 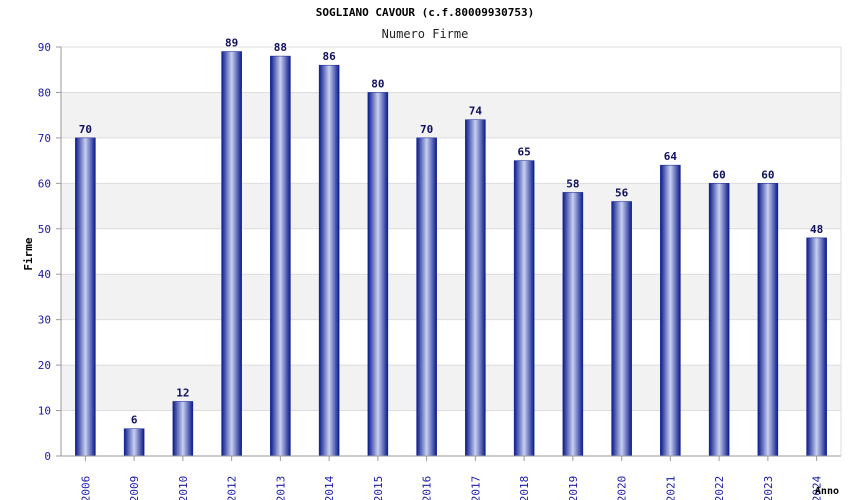 What do you see at coordinates (768, 488) in the screenshot?
I see `x-tick-label: 2023` at bounding box center [768, 488].